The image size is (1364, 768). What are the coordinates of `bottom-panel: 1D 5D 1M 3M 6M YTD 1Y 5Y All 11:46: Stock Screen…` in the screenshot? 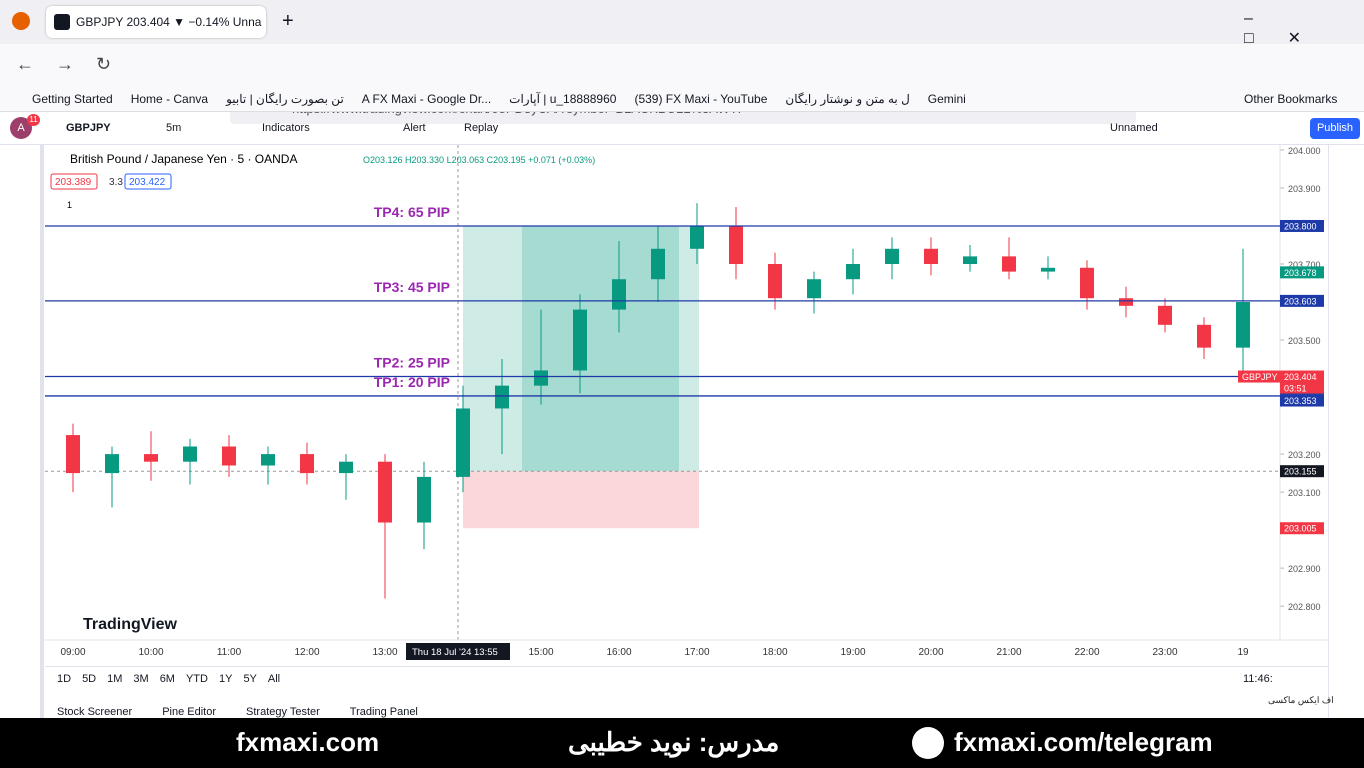 It's located at (686, 692).